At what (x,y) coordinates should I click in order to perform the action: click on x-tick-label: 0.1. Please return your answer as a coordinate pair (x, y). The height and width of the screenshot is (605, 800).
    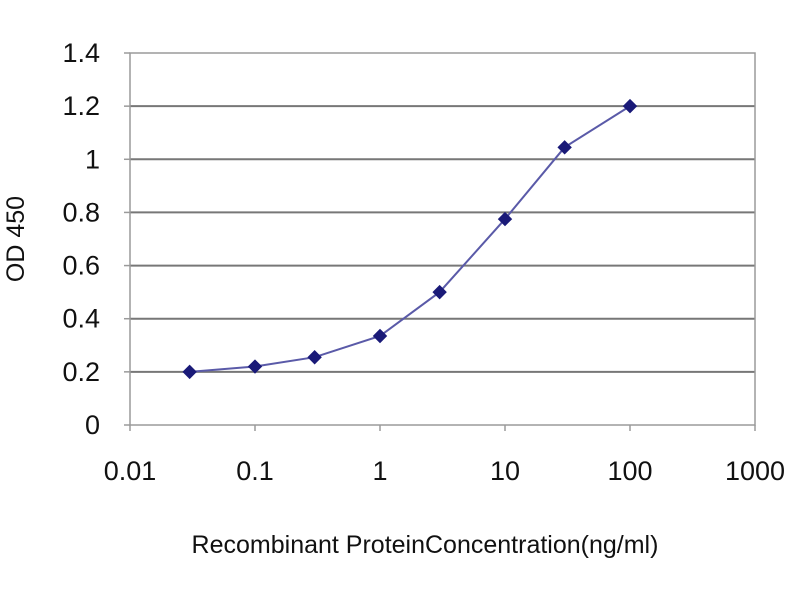
    Looking at the image, I should click on (255, 471).